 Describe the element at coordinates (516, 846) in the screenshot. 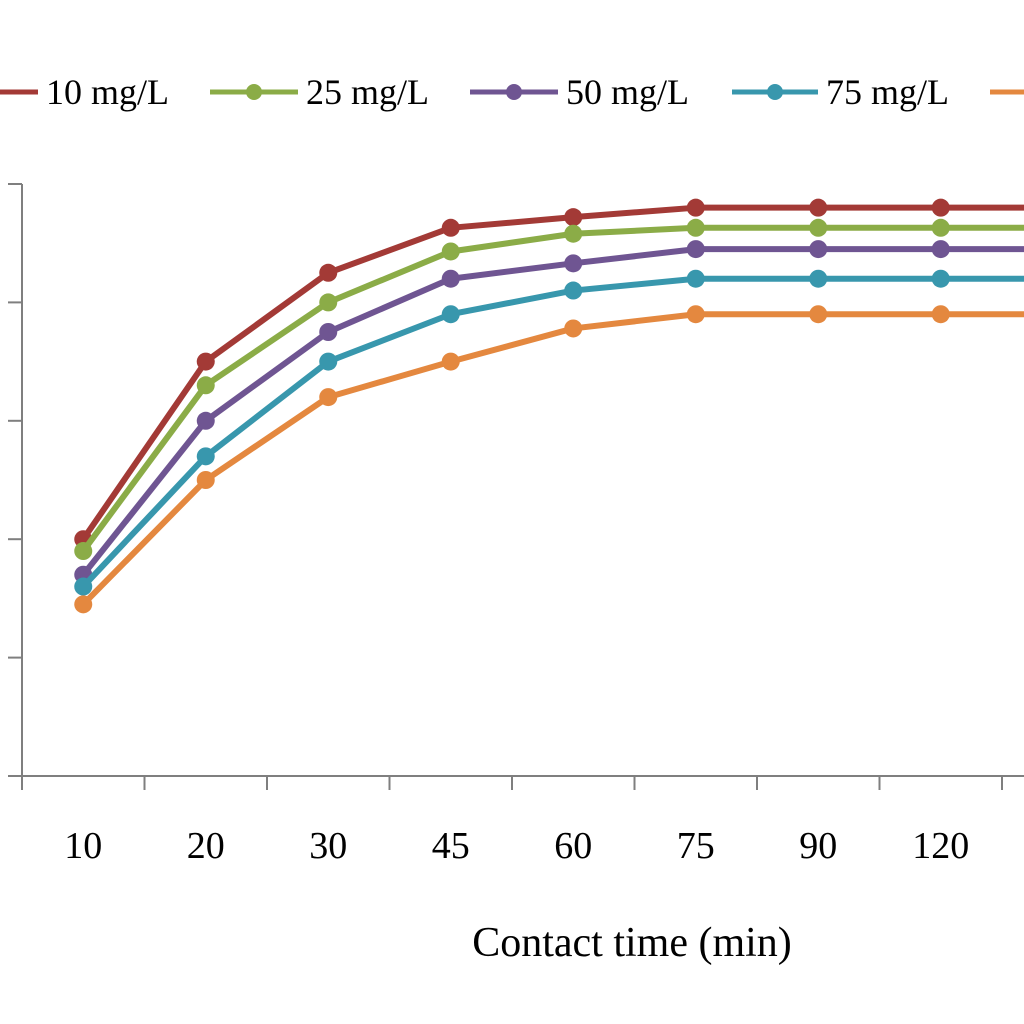

I see `x-tick-labels: 10 20 30 45 60 75 90 120` at that location.